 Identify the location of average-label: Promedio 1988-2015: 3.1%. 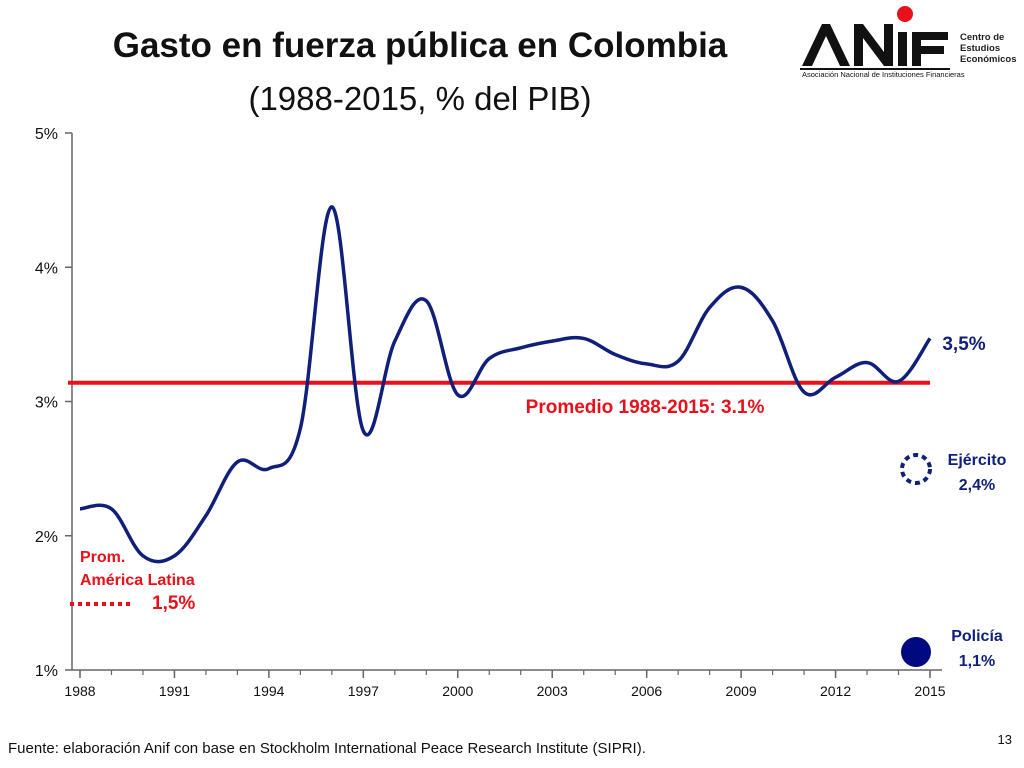
(645, 407).